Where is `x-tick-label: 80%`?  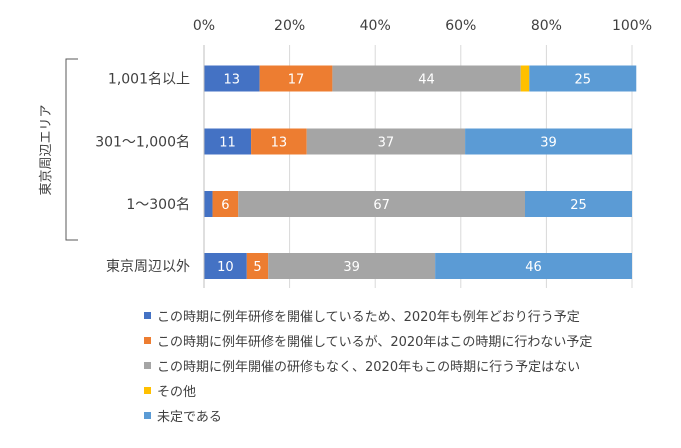 x-tick-label: 80% is located at coordinates (546, 26).